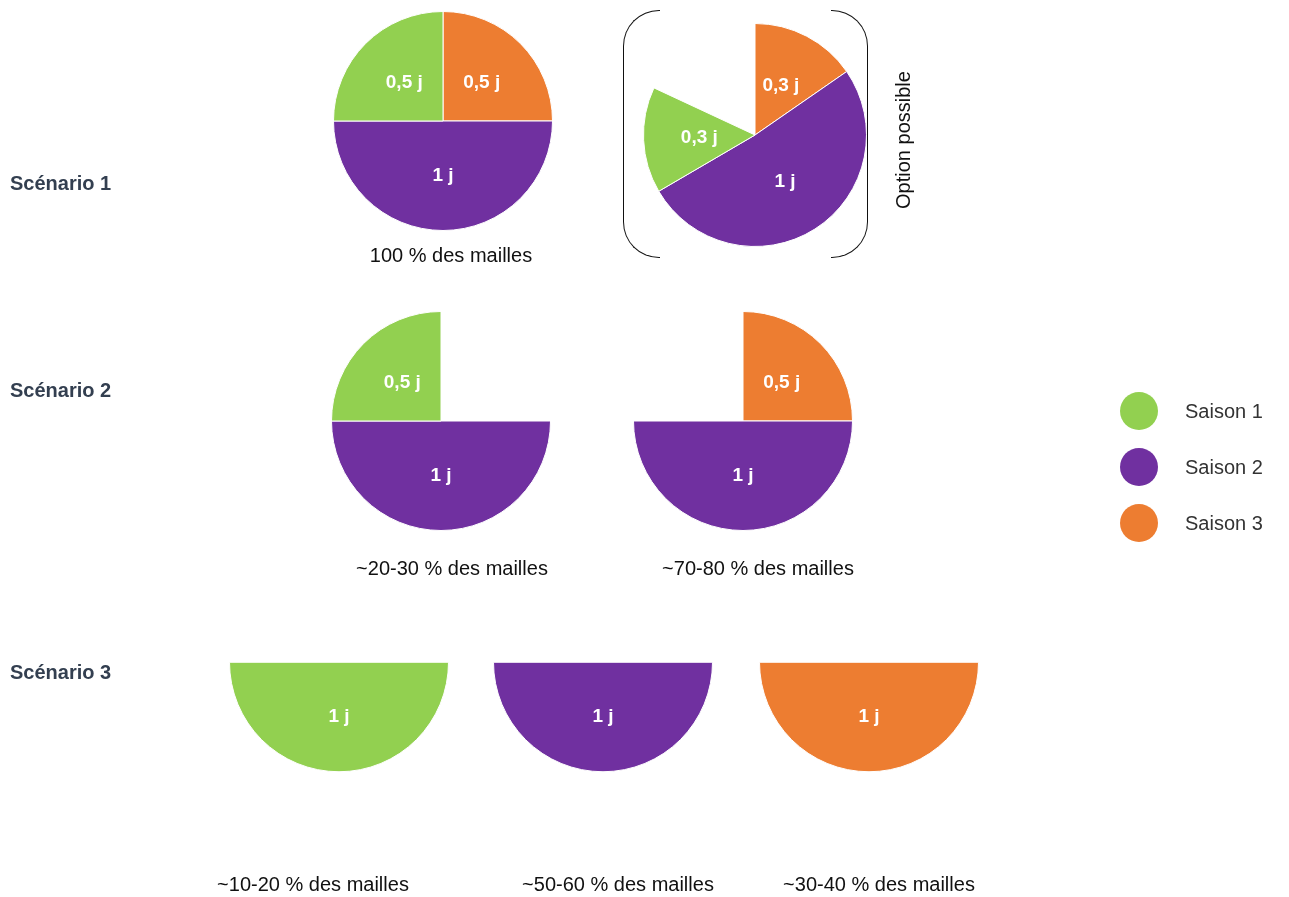  What do you see at coordinates (1224, 411) in the screenshot?
I see `legend-label: Saison 1` at bounding box center [1224, 411].